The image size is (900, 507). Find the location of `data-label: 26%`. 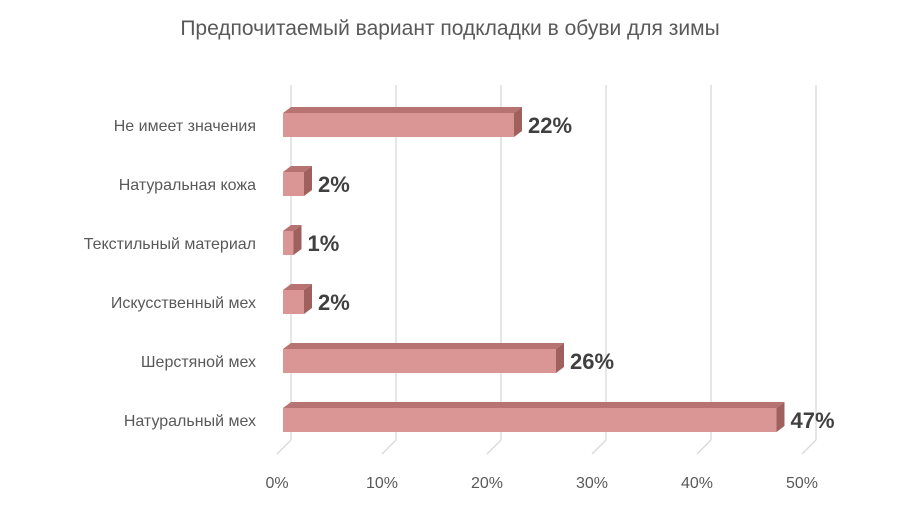

data-label: 26% is located at coordinates (592, 361).